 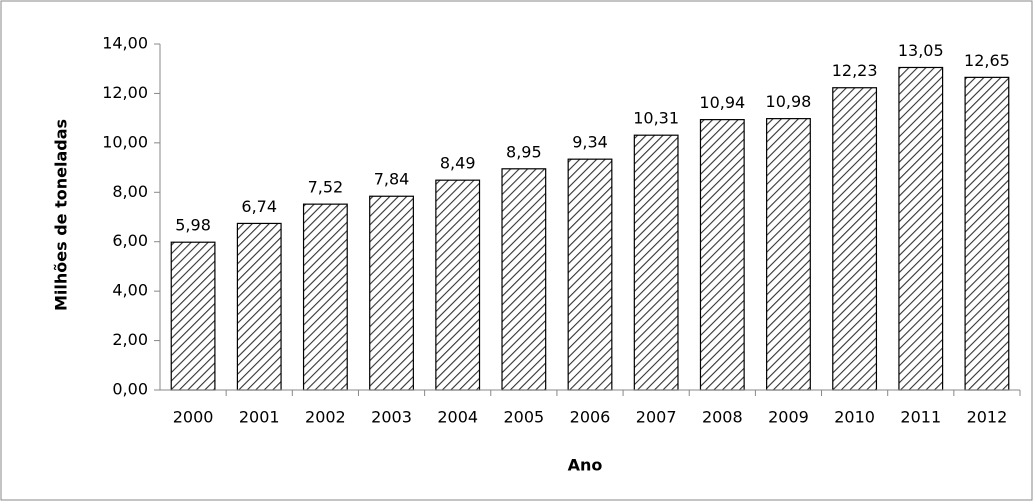 What do you see at coordinates (722, 102) in the screenshot?
I see `data-label: 10,94` at bounding box center [722, 102].